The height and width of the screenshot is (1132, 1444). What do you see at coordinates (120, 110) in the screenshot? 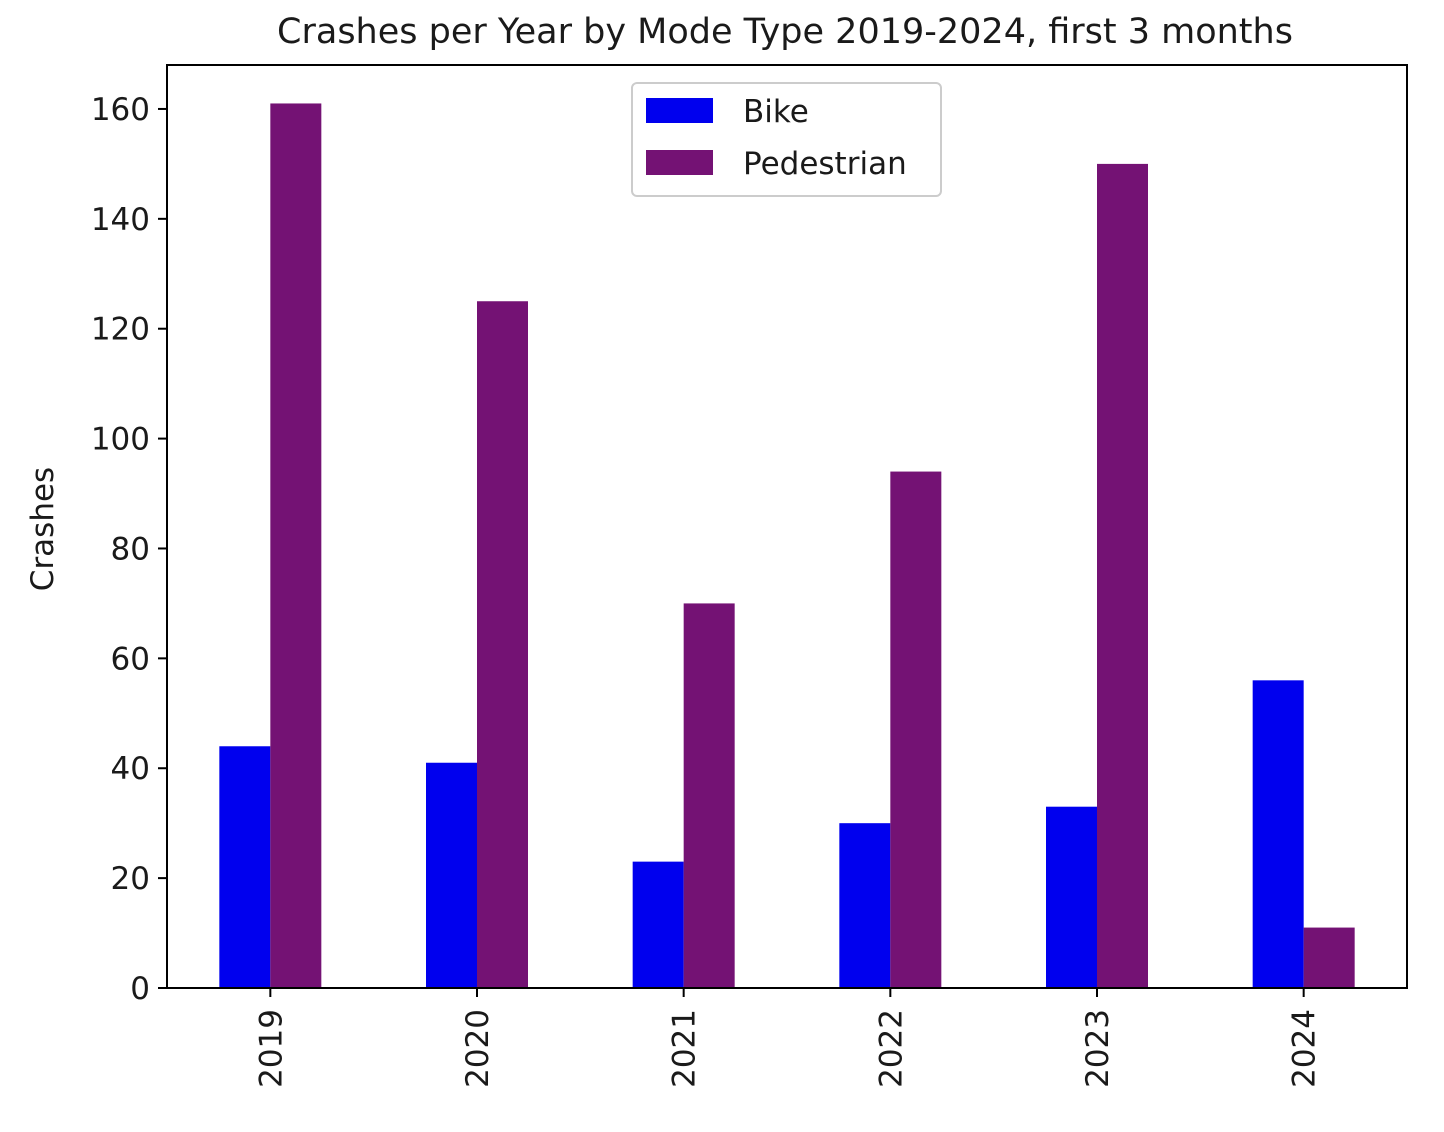
I see `y-tick-label: 160` at bounding box center [120, 110].